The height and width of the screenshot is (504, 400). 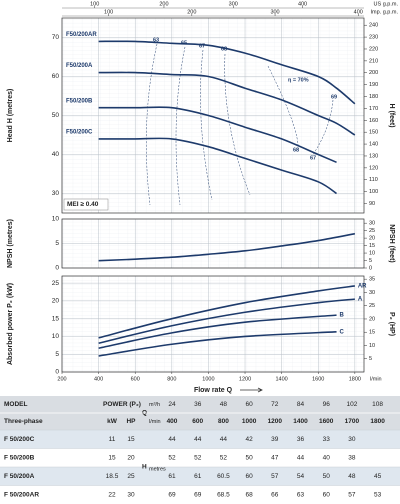 What do you see at coordinates (131, 476) in the screenshot?
I see `hp: 25` at bounding box center [131, 476].